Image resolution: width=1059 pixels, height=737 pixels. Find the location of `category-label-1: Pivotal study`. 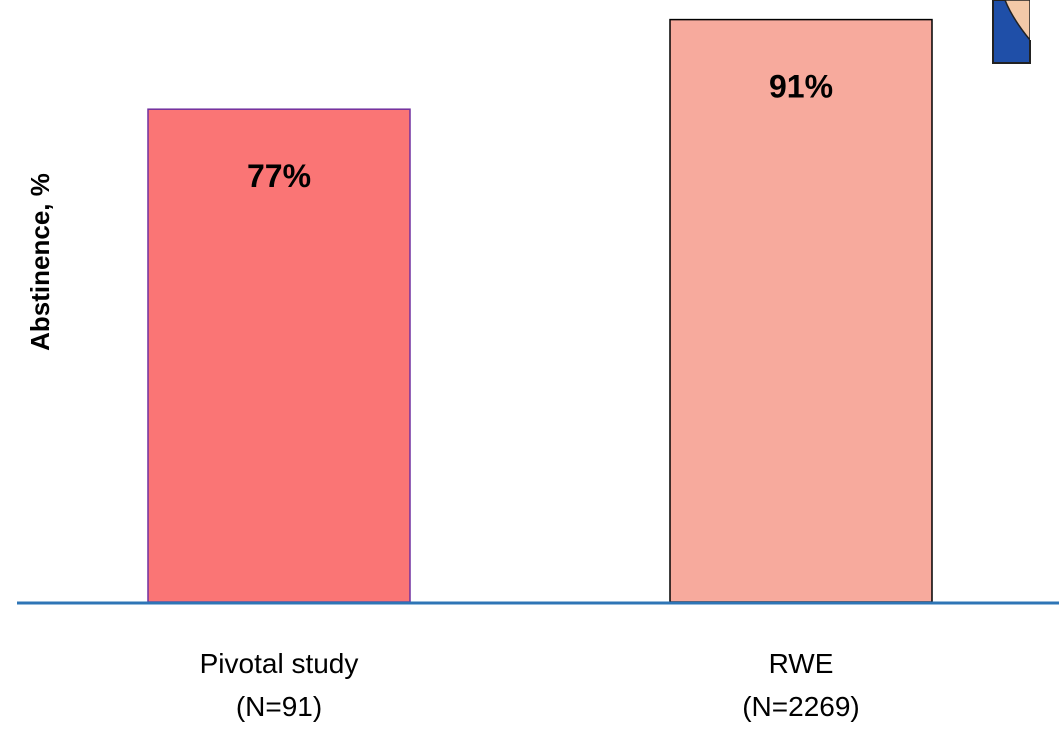

category-label-1: Pivotal study is located at coordinates (279, 663).